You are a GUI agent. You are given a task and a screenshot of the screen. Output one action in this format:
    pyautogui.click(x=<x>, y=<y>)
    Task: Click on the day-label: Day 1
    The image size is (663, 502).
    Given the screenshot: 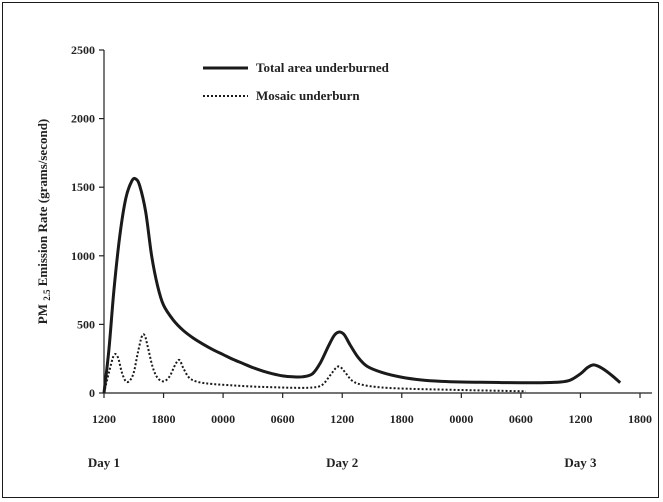 What is the action you would take?
    pyautogui.click(x=104, y=462)
    